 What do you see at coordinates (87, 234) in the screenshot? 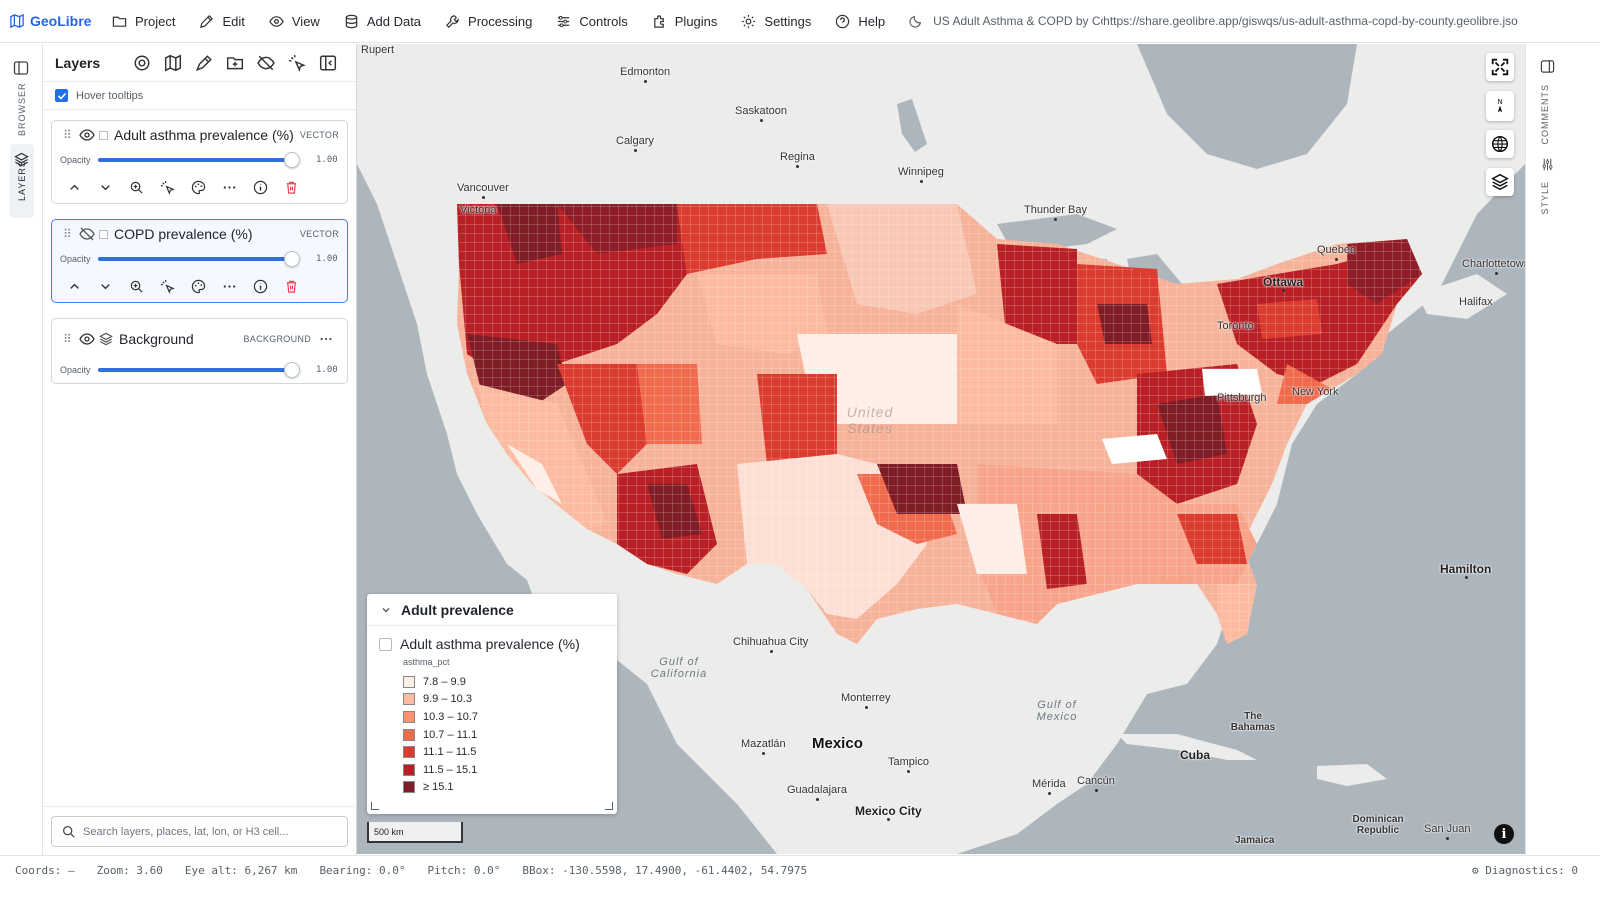
I see `eye-off-icon` at bounding box center [87, 234].